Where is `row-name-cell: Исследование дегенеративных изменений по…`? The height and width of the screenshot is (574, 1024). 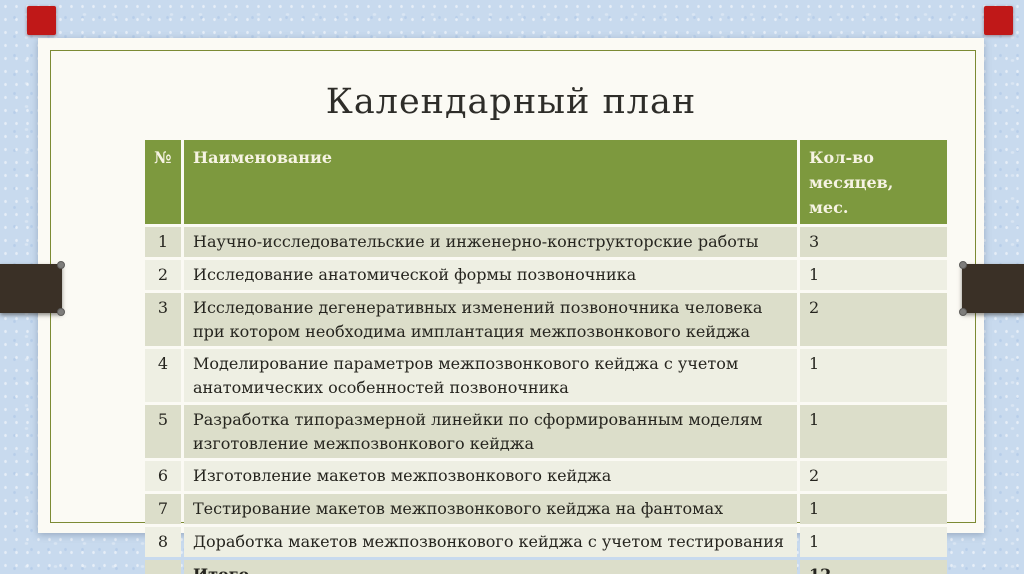
row-name-cell: Исследование дегенеративных изменений по… is located at coordinates (490, 320).